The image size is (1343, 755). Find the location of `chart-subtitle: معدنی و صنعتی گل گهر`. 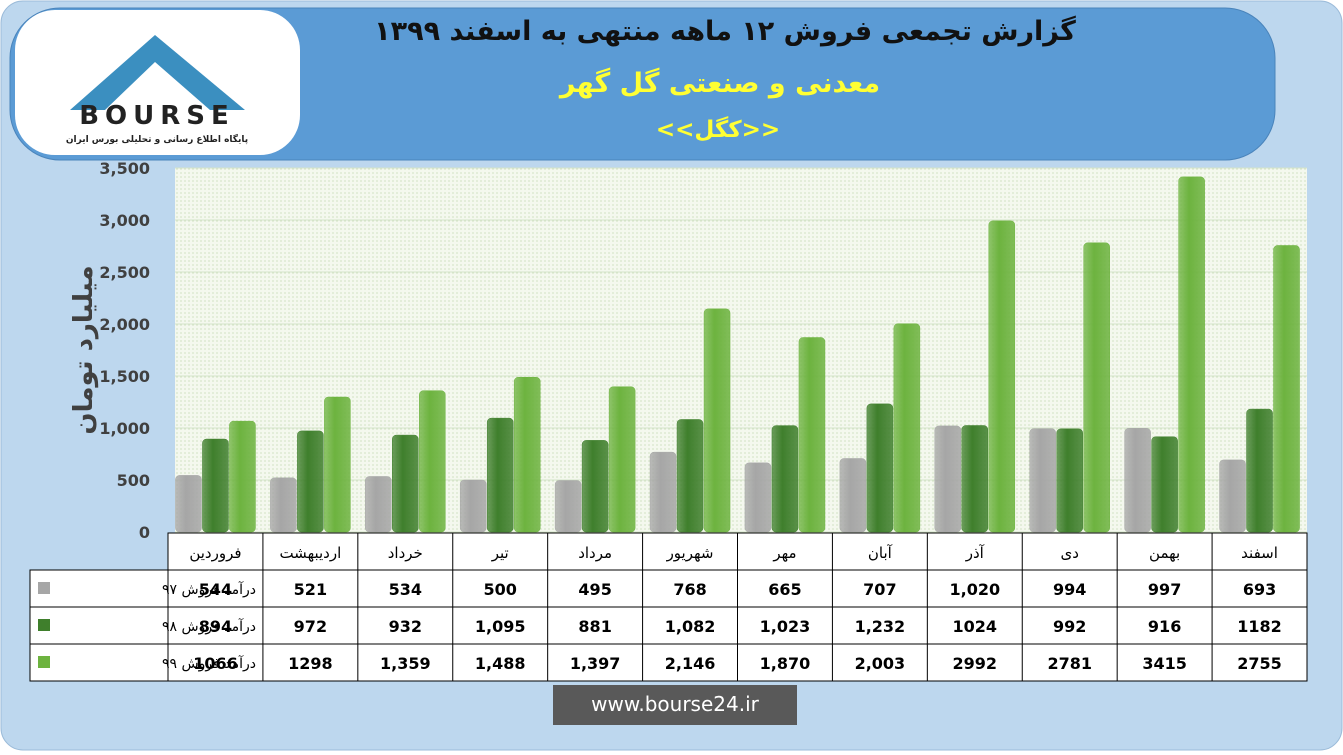

chart-subtitle: معدنی و صنعتی گل گهر is located at coordinates (719, 83).